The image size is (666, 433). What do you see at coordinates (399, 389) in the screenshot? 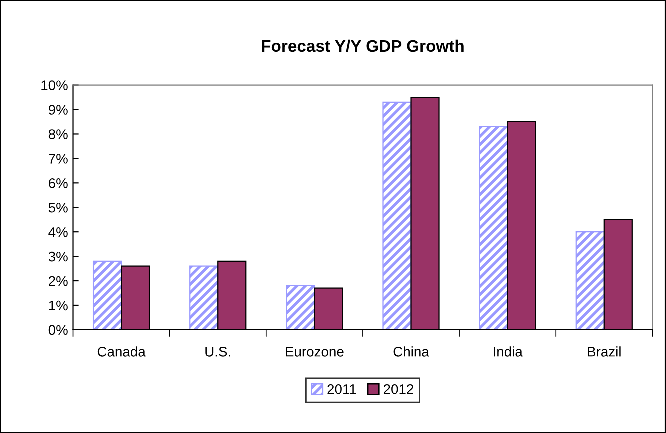
I see `legend-label: 2012` at bounding box center [399, 389].